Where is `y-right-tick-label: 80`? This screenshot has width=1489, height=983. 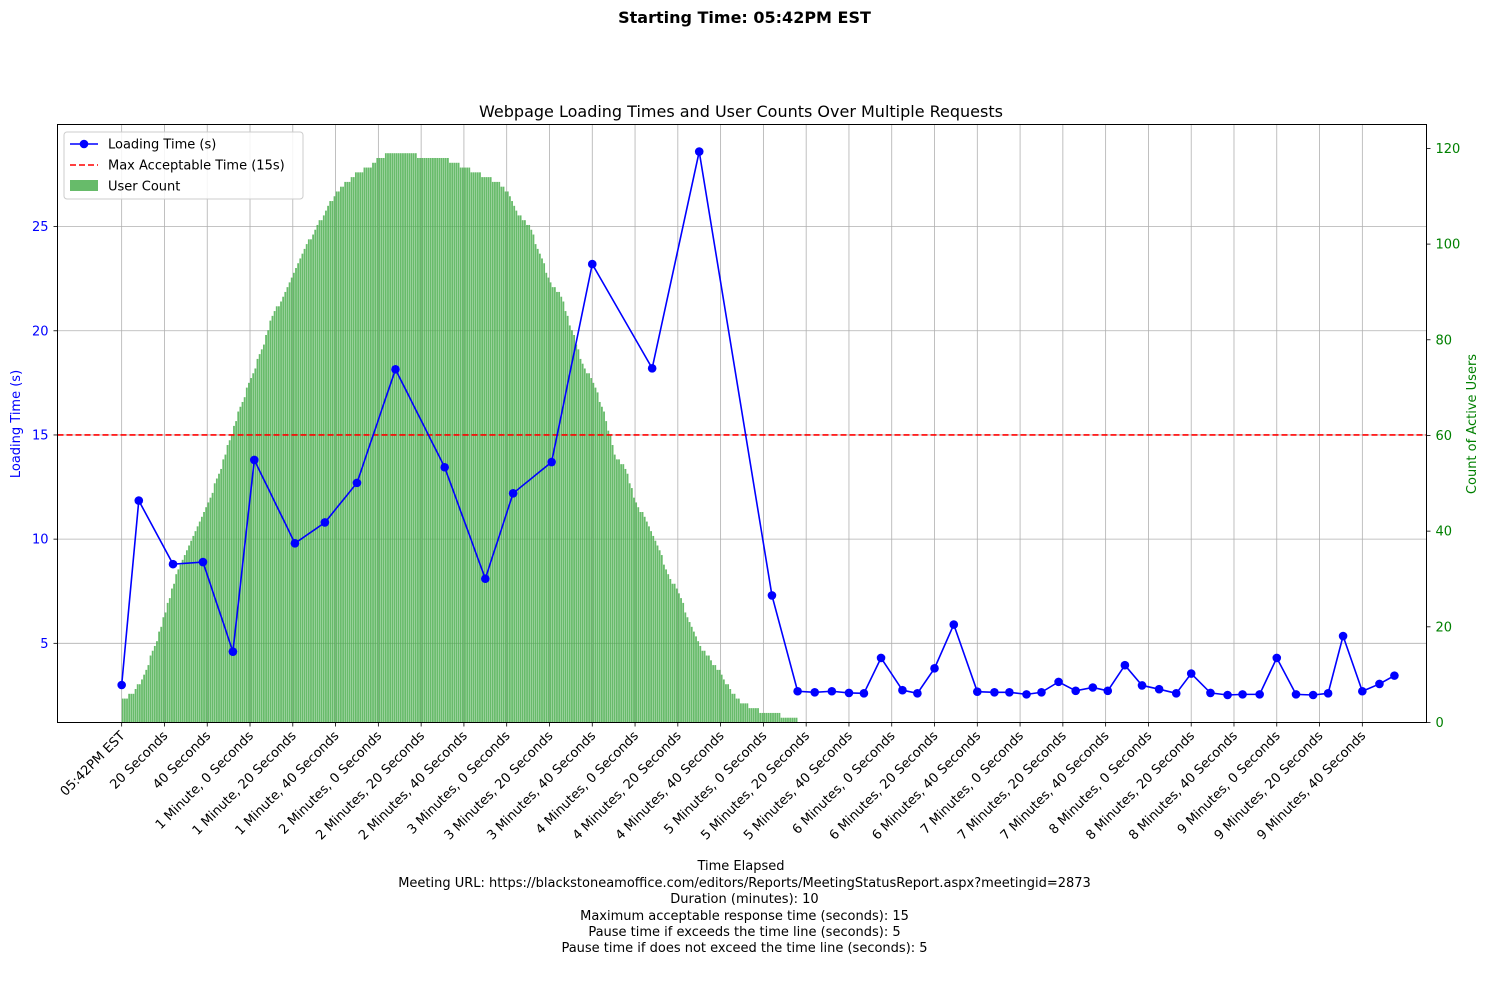
y-right-tick-label: 80 is located at coordinates (1444, 340).